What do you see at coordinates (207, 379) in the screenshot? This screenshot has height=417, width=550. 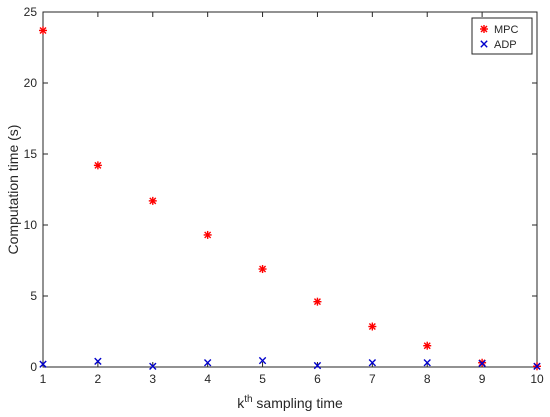 I see `x-tick-label: 4` at bounding box center [207, 379].